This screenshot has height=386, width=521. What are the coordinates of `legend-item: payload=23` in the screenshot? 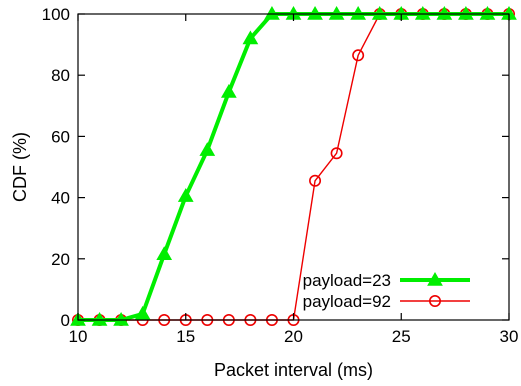 It's located at (386, 280).